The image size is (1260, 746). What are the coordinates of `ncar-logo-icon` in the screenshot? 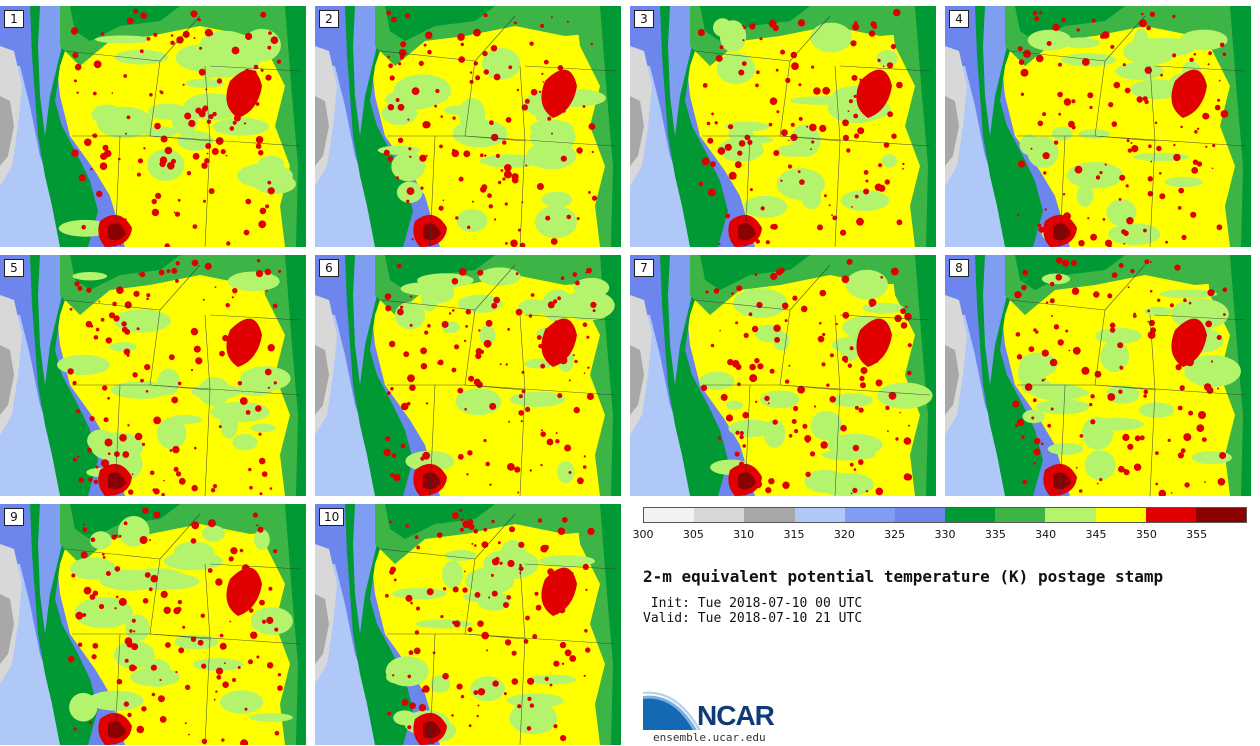 It's located at (672, 710).